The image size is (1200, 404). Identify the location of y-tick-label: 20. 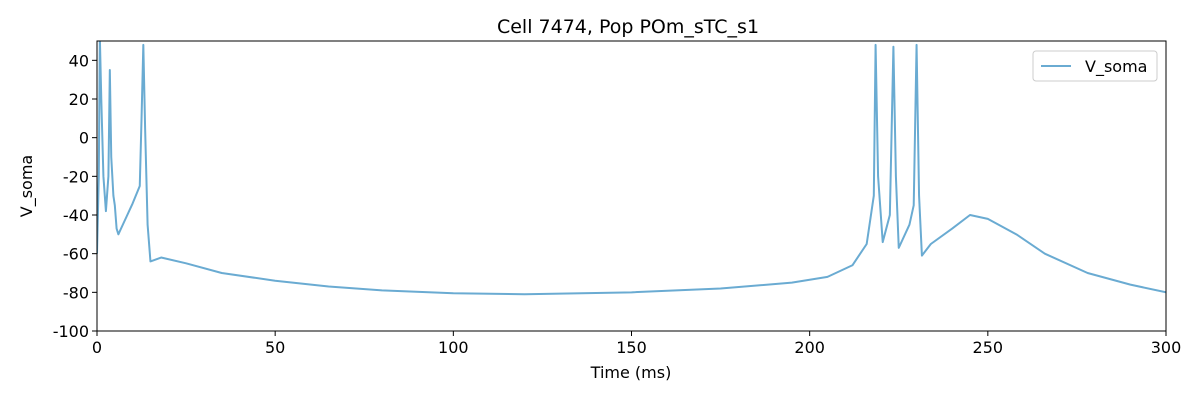
(79, 99).